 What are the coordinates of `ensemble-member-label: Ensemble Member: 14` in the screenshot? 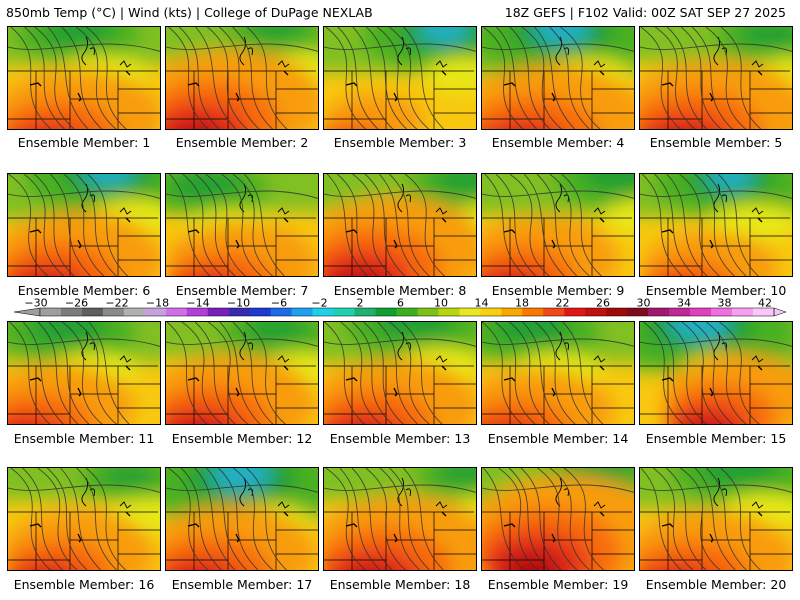 It's located at (558, 438).